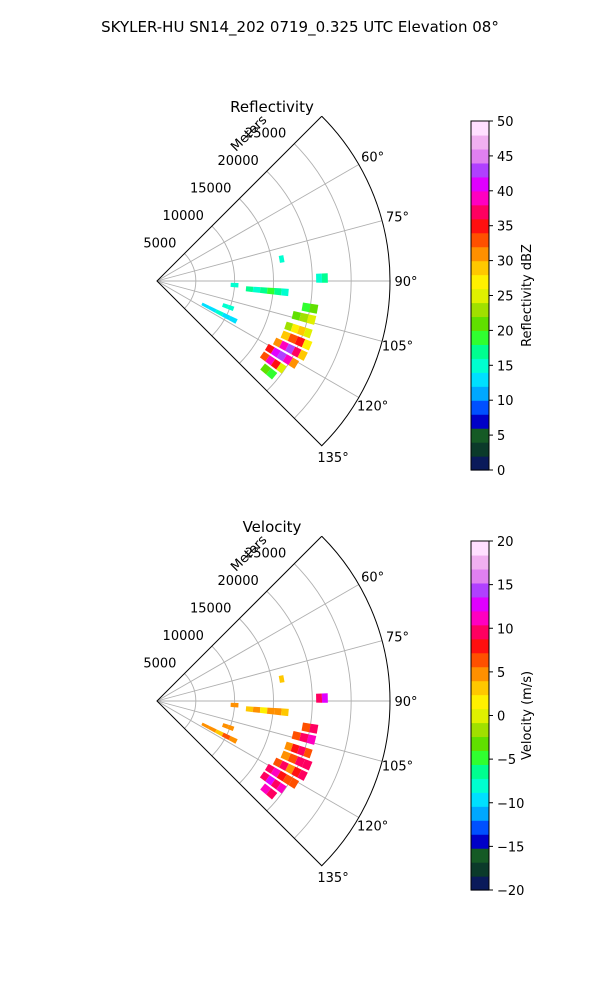  What do you see at coordinates (501, 673) in the screenshot?
I see `colorbar-tick-label: 5` at bounding box center [501, 673].